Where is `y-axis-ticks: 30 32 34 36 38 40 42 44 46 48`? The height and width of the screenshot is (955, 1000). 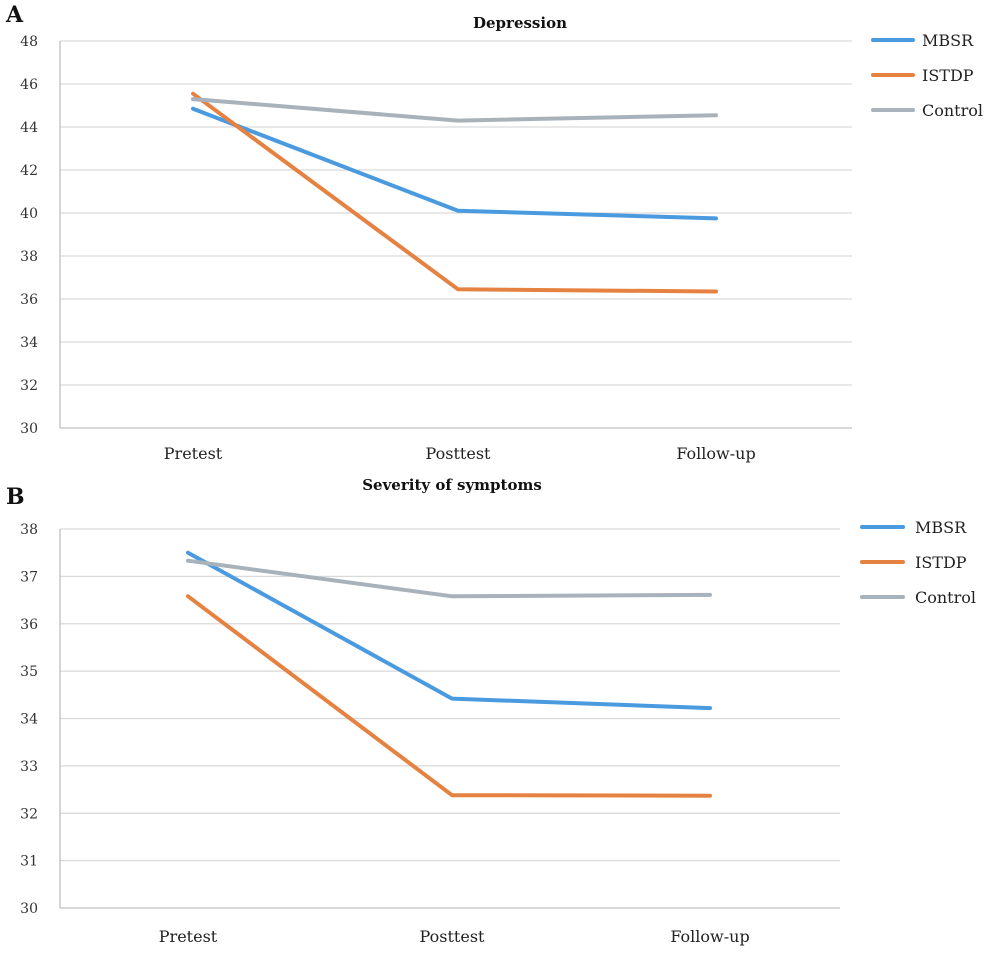
y-axis-ticks: 30 32 34 36 38 40 42 44 46 48 is located at coordinates (29, 235).